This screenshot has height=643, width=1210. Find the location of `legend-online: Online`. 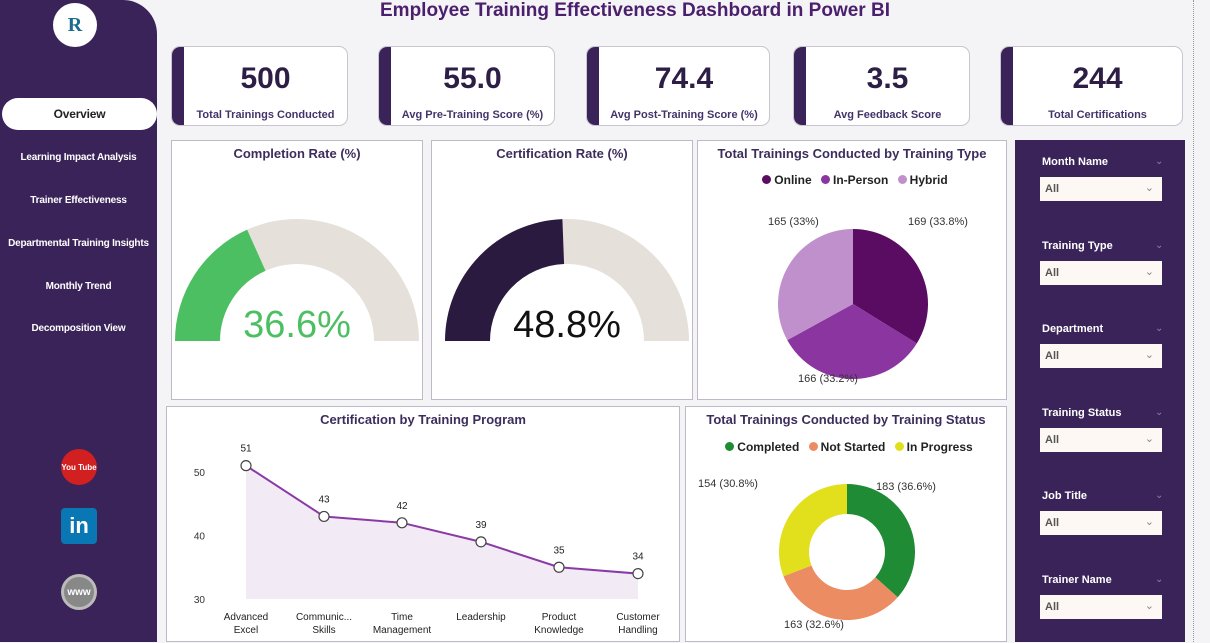

legend-online: Online is located at coordinates (793, 180).